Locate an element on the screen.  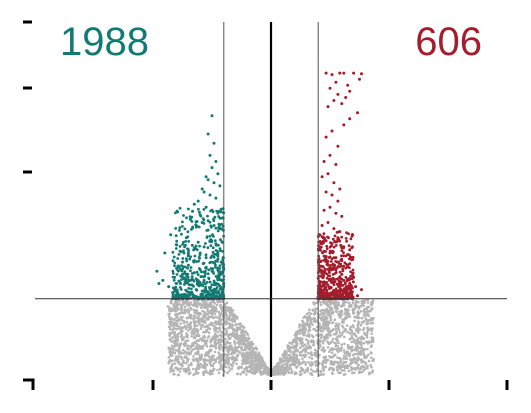
x-tick is located at coordinates (507, 385).